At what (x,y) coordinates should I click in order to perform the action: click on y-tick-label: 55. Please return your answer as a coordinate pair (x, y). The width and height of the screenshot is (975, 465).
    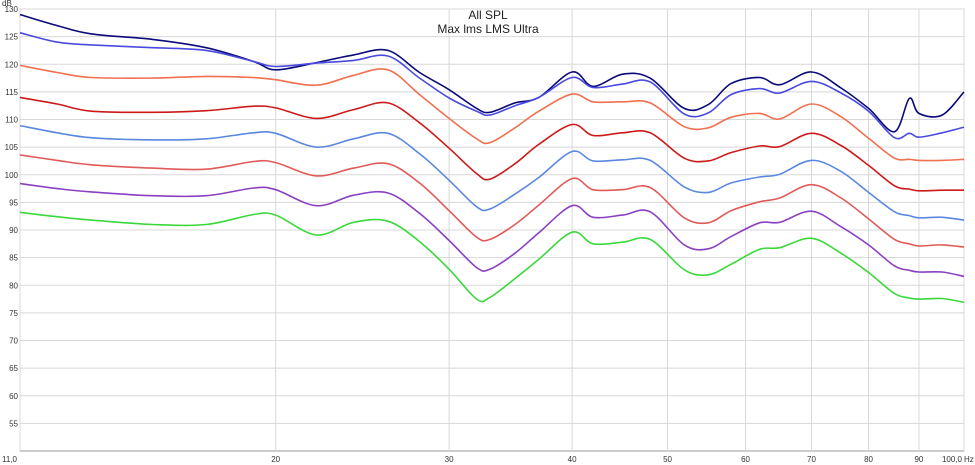
    Looking at the image, I should click on (13, 423).